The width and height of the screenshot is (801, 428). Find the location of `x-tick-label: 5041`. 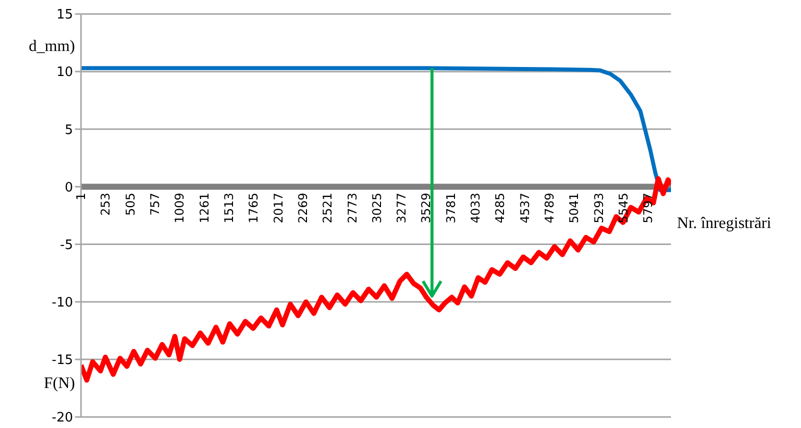

x-tick-label: 5041 is located at coordinates (574, 208).